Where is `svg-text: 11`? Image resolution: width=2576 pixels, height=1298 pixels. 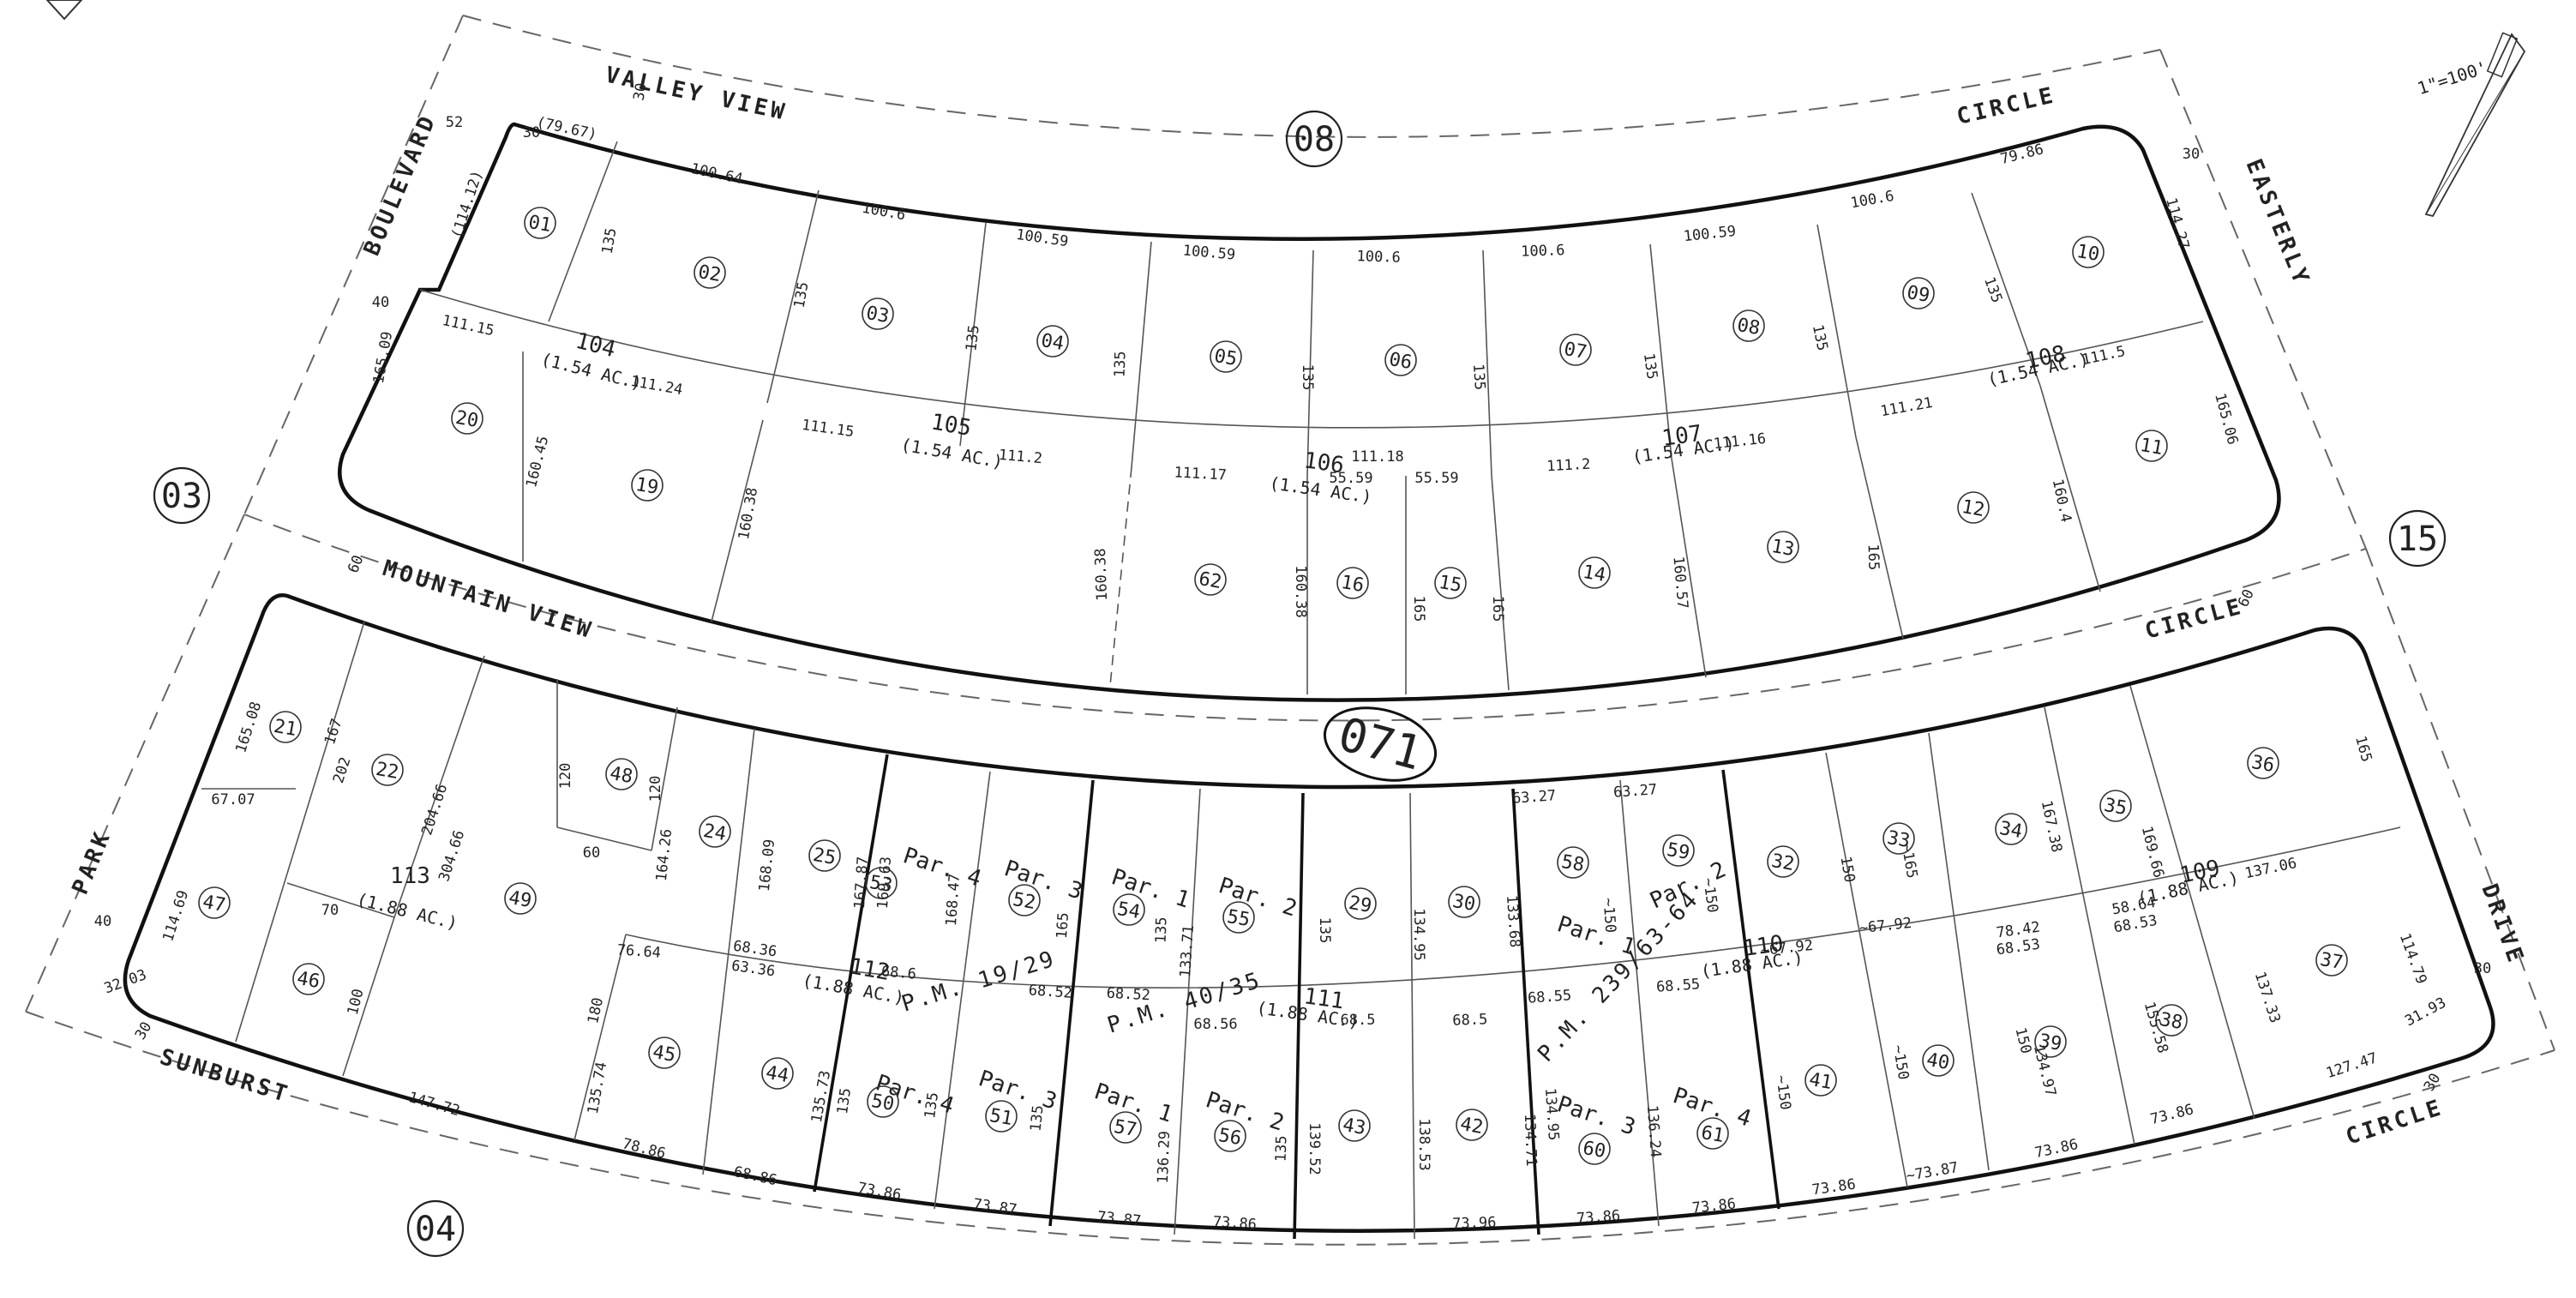
svg-text: 11 is located at coordinates (2152, 447).